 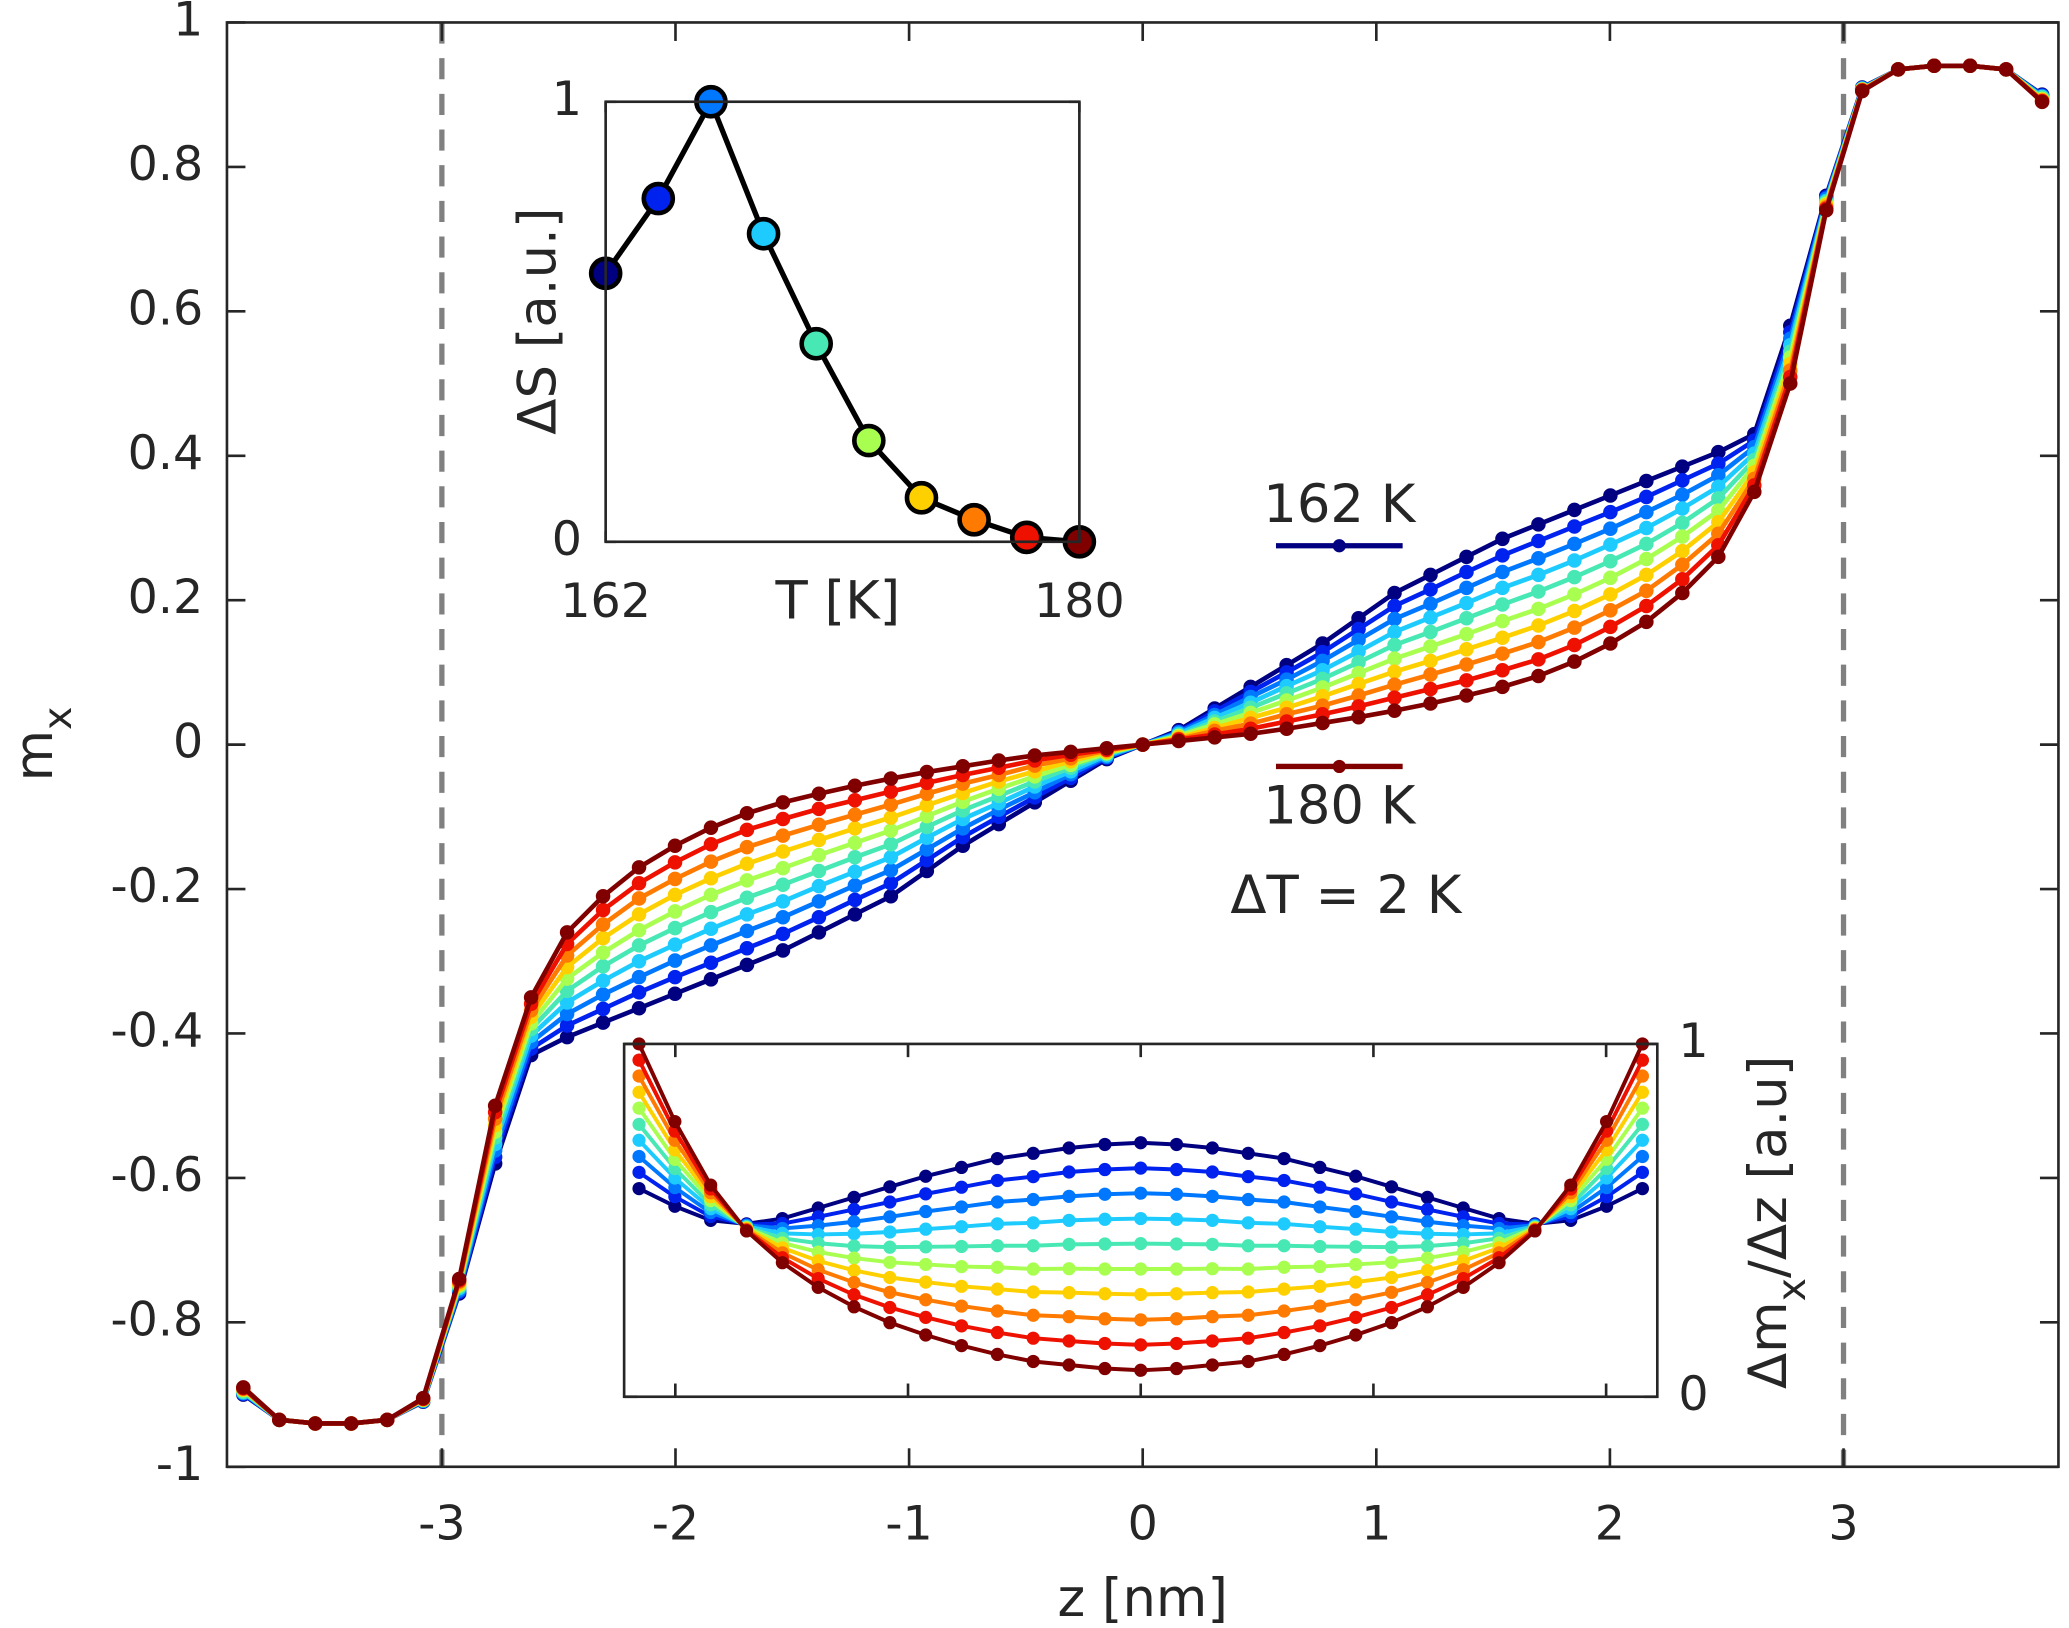 What do you see at coordinates (166, 597) in the screenshot?
I see `y-tick-label: 0.2` at bounding box center [166, 597].